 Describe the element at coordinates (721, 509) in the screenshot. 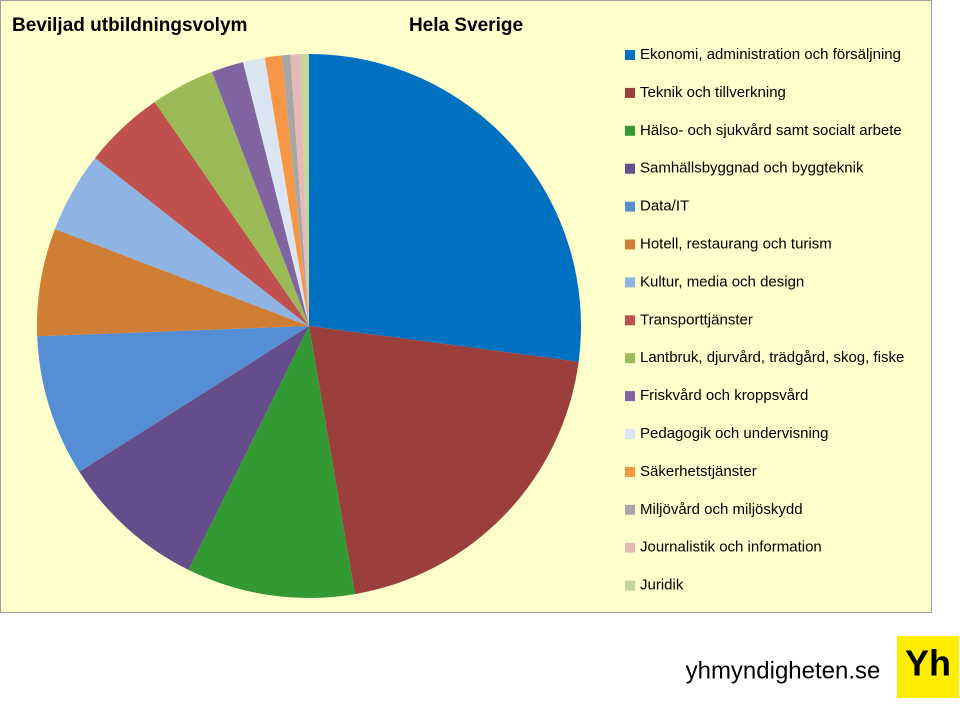

I see `legend-label: Miljövård och miljöskydd` at that location.